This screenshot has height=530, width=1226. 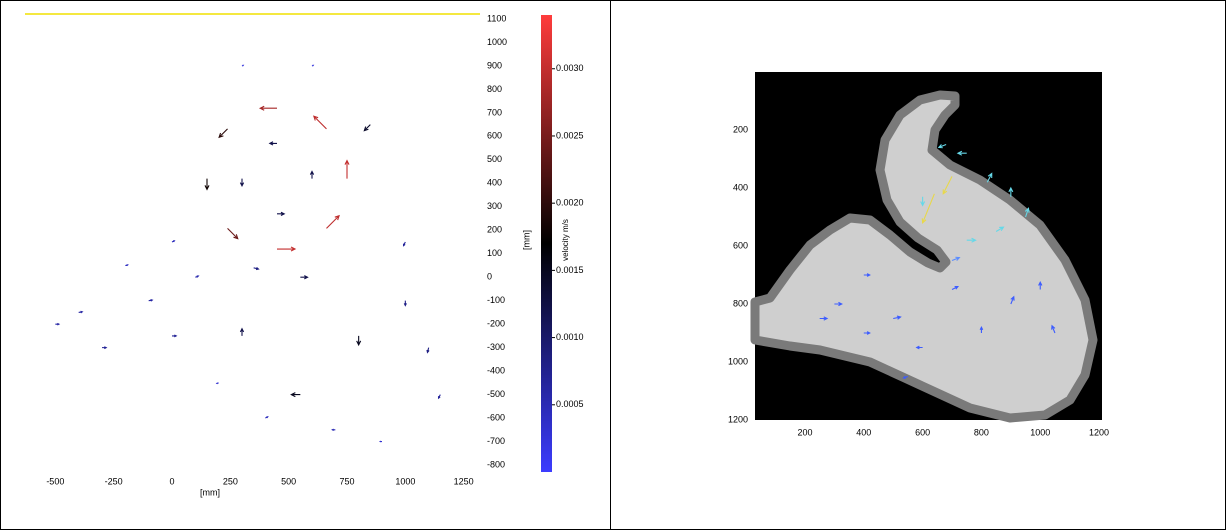 I want to click on y-tick-label: 900, so click(x=494, y=65).